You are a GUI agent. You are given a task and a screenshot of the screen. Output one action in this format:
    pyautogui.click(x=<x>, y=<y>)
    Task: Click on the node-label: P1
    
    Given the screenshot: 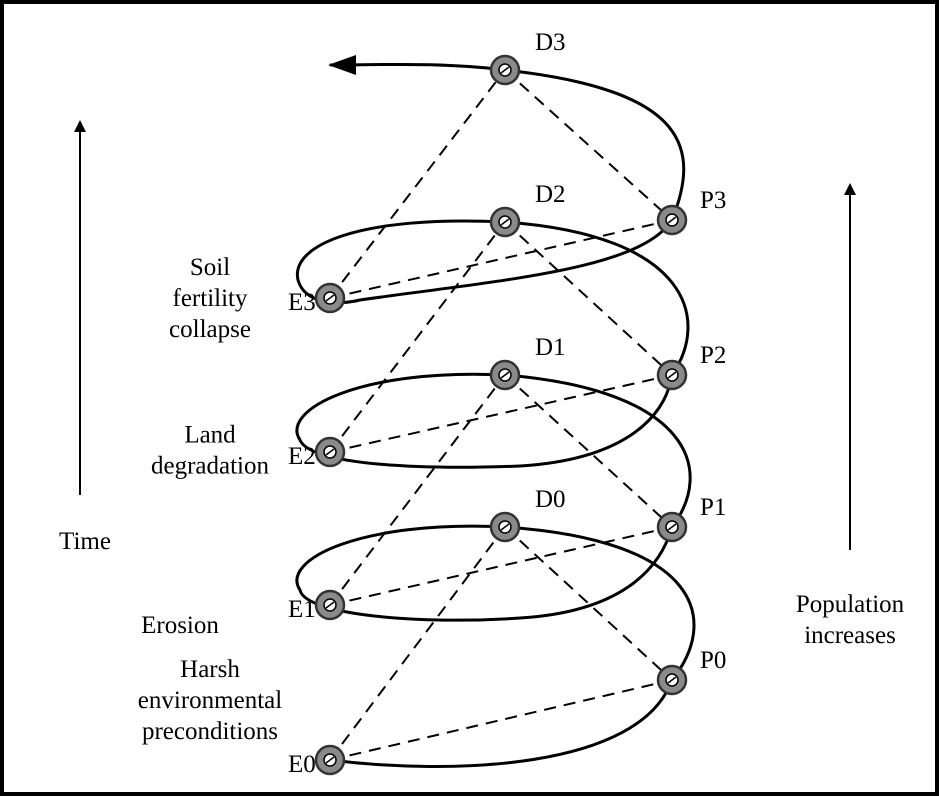 What is the action you would take?
    pyautogui.click(x=713, y=507)
    